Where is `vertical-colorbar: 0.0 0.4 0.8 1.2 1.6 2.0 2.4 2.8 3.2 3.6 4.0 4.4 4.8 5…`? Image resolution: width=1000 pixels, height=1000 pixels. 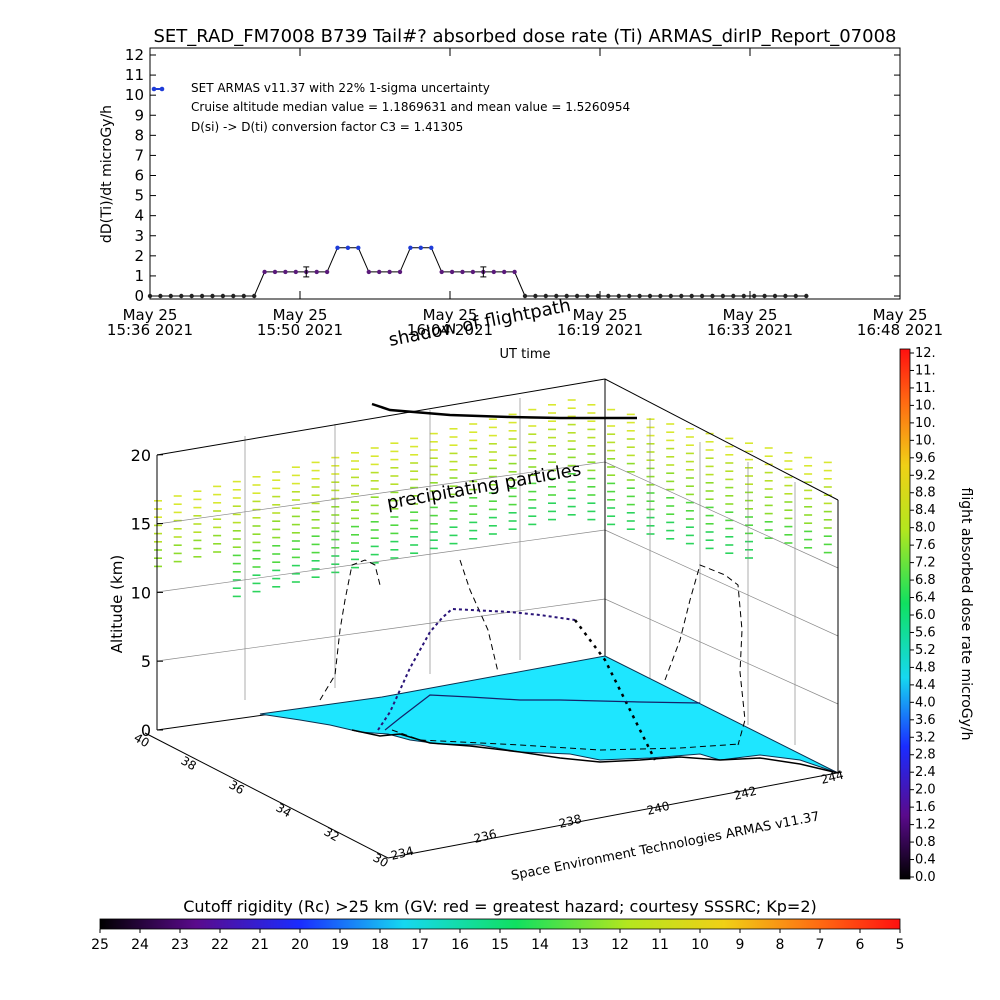
vertical-colorbar: 0.0 0.4 0.8 1.2 1.6 2.0 2.4 2.8 3.2 3.6 4.0 4.4 4.8 5… is located at coordinates (936, 615).